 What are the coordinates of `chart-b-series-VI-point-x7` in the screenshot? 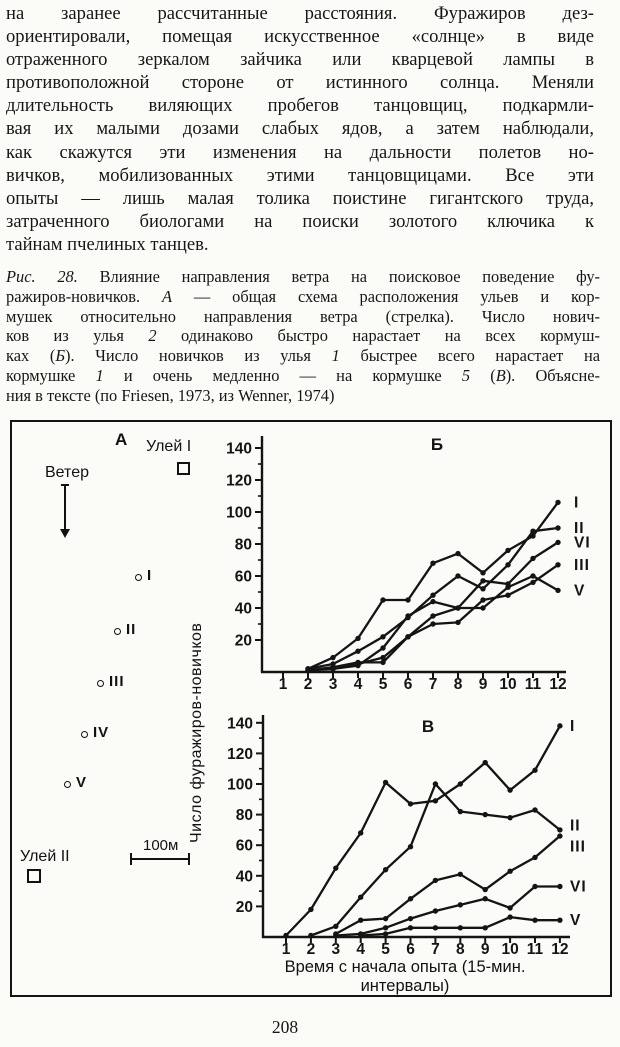 It's located at (433, 601).